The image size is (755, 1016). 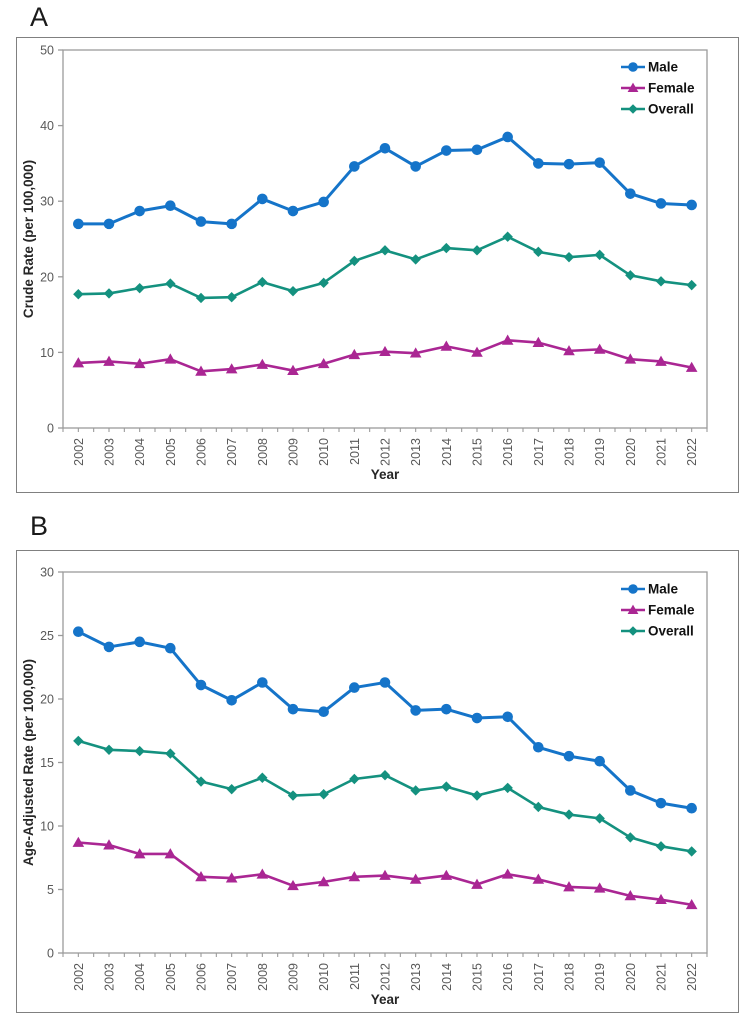 I want to click on y-tick-label: 30, so click(x=47, y=202).